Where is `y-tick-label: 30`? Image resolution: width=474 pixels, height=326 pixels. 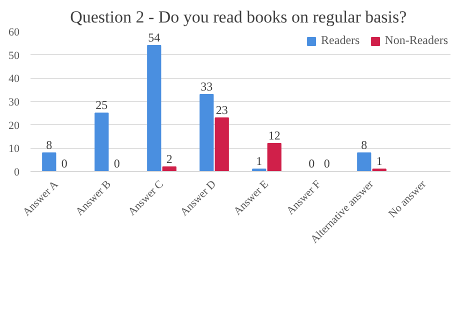
y-tick-label: 30 is located at coordinates (14, 102).